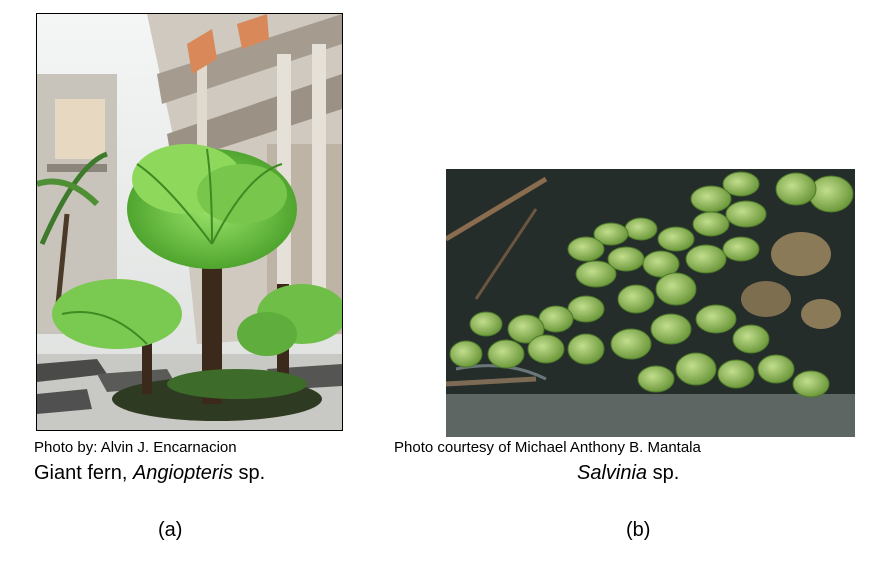 The image size is (896, 562). I want to click on caption-a-genus: Angiopteris, so click(182, 473).